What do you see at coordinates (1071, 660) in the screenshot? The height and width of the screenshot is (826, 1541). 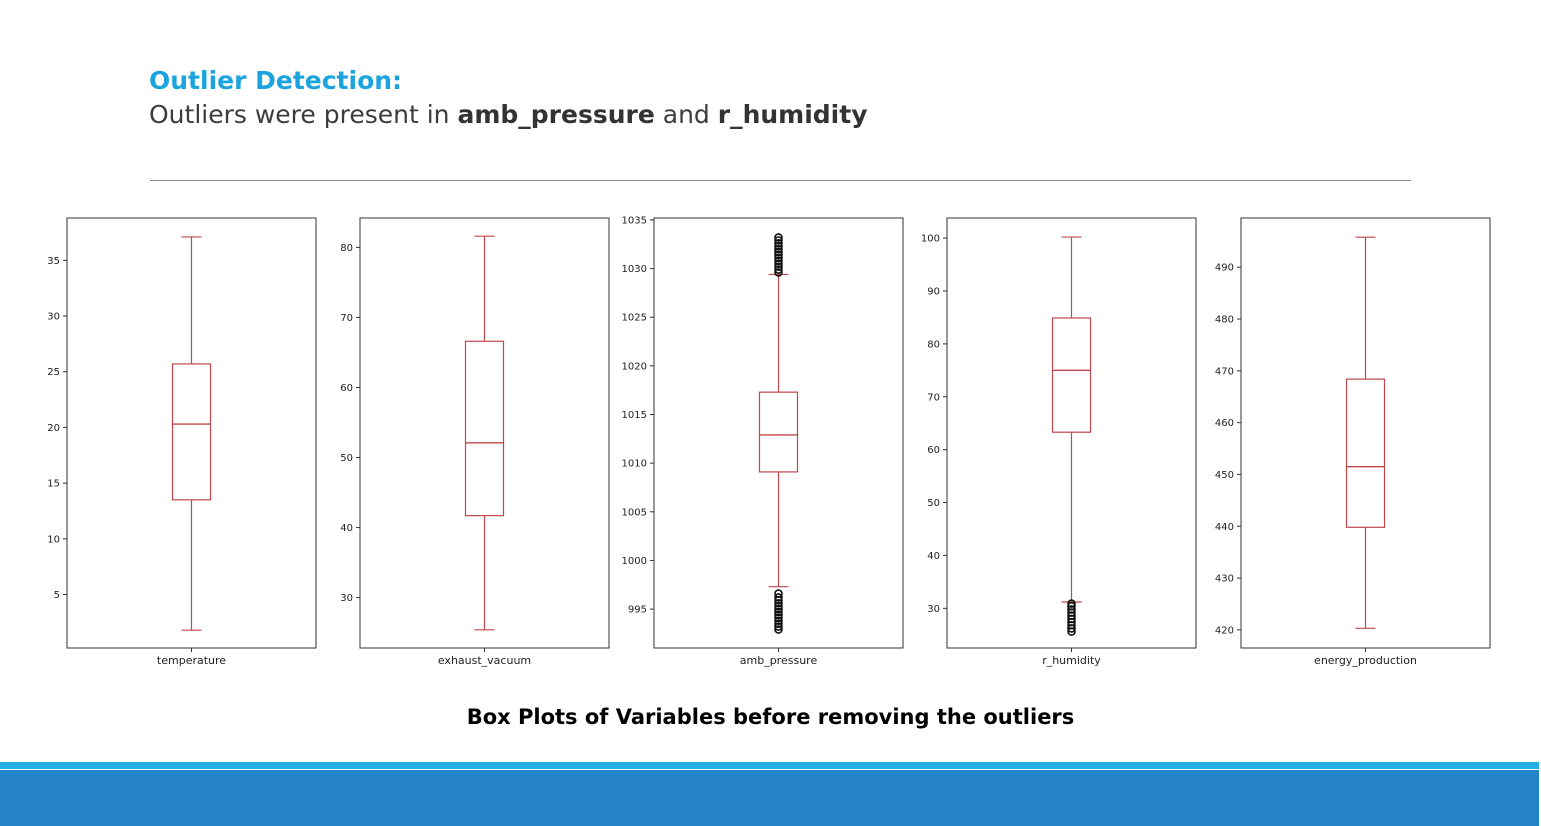 I see `x-tick-label-r-humidity: r_humidity` at bounding box center [1071, 660].